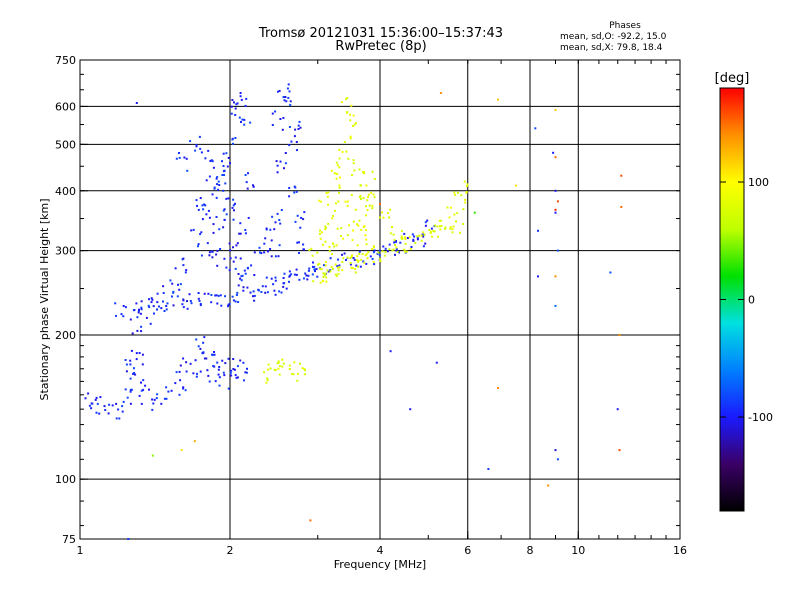  I want to click on y-axis-label: Stationary phase Virtual Height [km], so click(44, 299).